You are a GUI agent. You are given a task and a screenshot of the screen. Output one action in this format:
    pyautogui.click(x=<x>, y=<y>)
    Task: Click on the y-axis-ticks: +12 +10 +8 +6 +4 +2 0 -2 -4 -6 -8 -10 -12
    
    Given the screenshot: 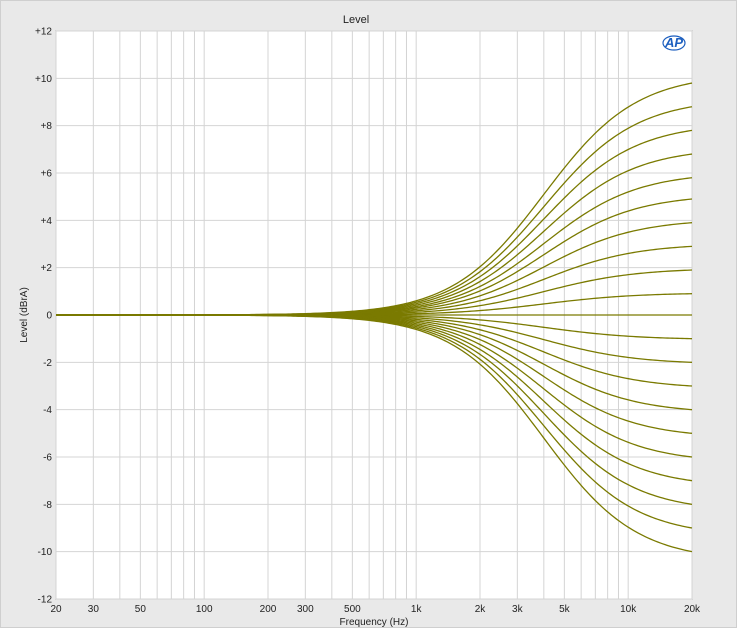 What is the action you would take?
    pyautogui.click(x=43, y=316)
    